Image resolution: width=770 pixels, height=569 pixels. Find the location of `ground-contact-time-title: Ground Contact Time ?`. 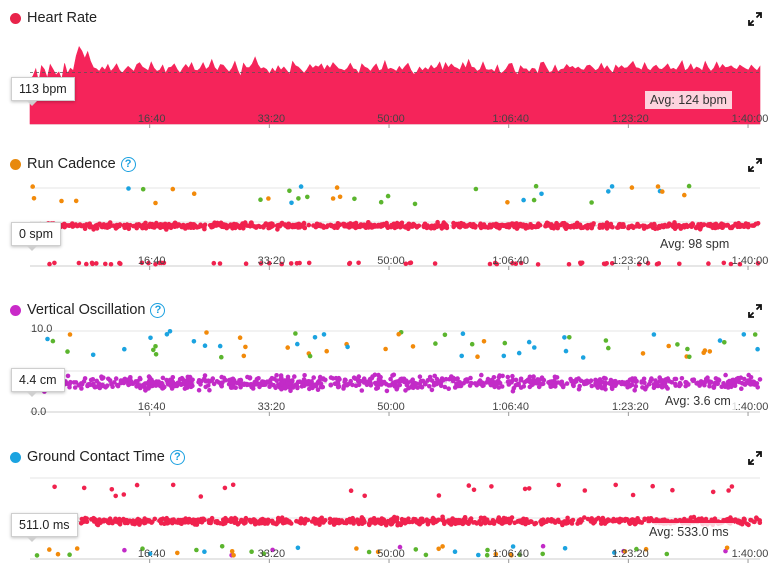

ground-contact-time-title: Ground Contact Time ? is located at coordinates (97, 457).